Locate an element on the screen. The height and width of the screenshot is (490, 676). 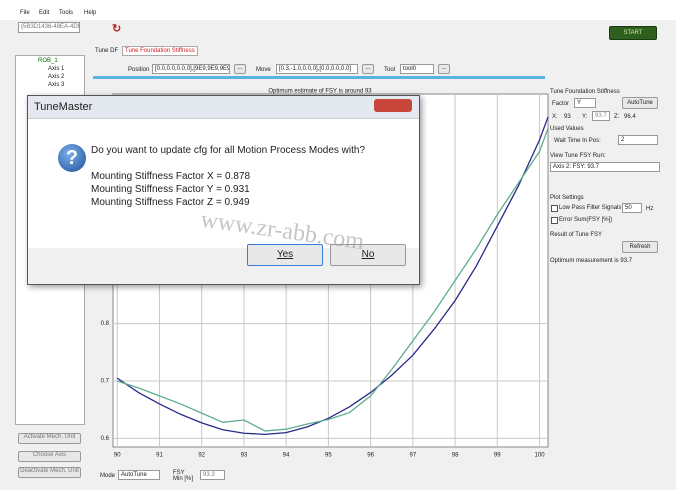
tree-axis: Axis 3 is located at coordinates (56, 85).